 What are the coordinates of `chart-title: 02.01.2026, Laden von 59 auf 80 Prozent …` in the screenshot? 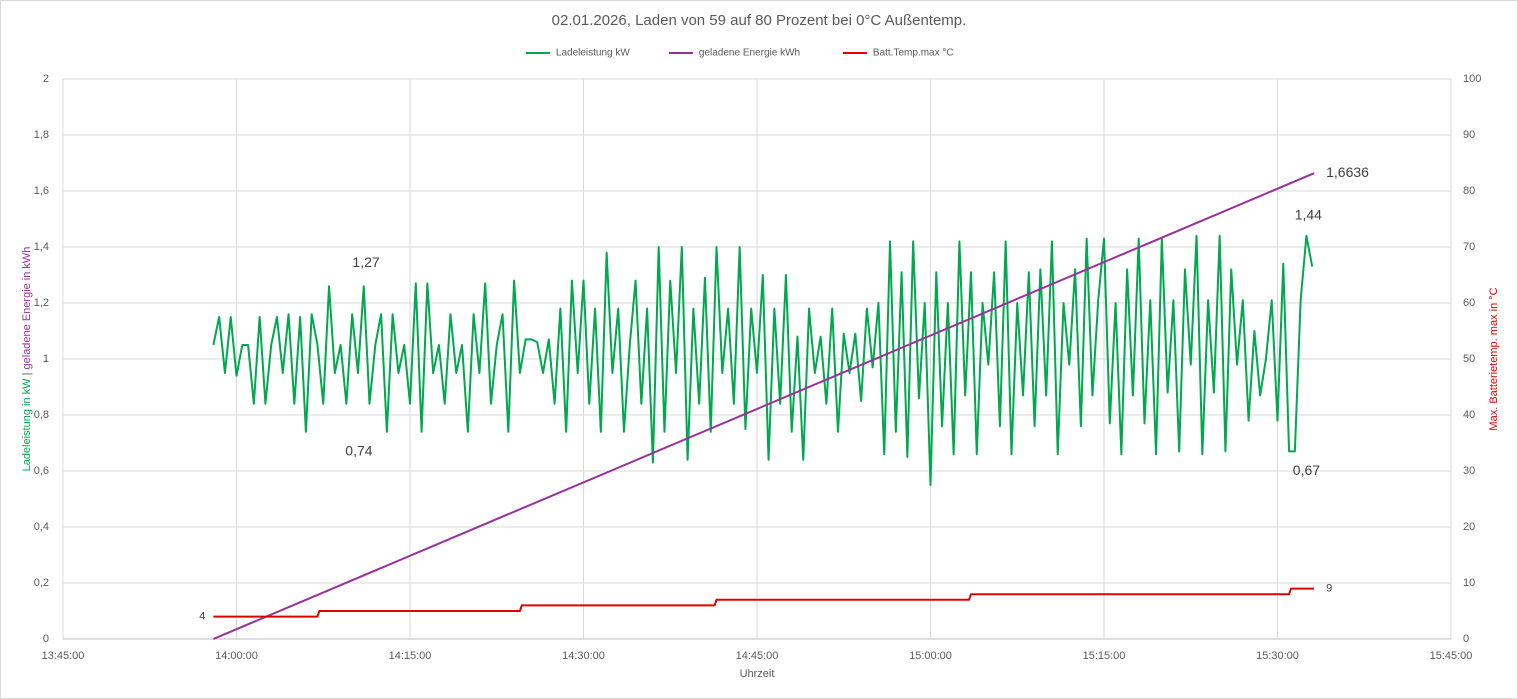 It's located at (759, 20).